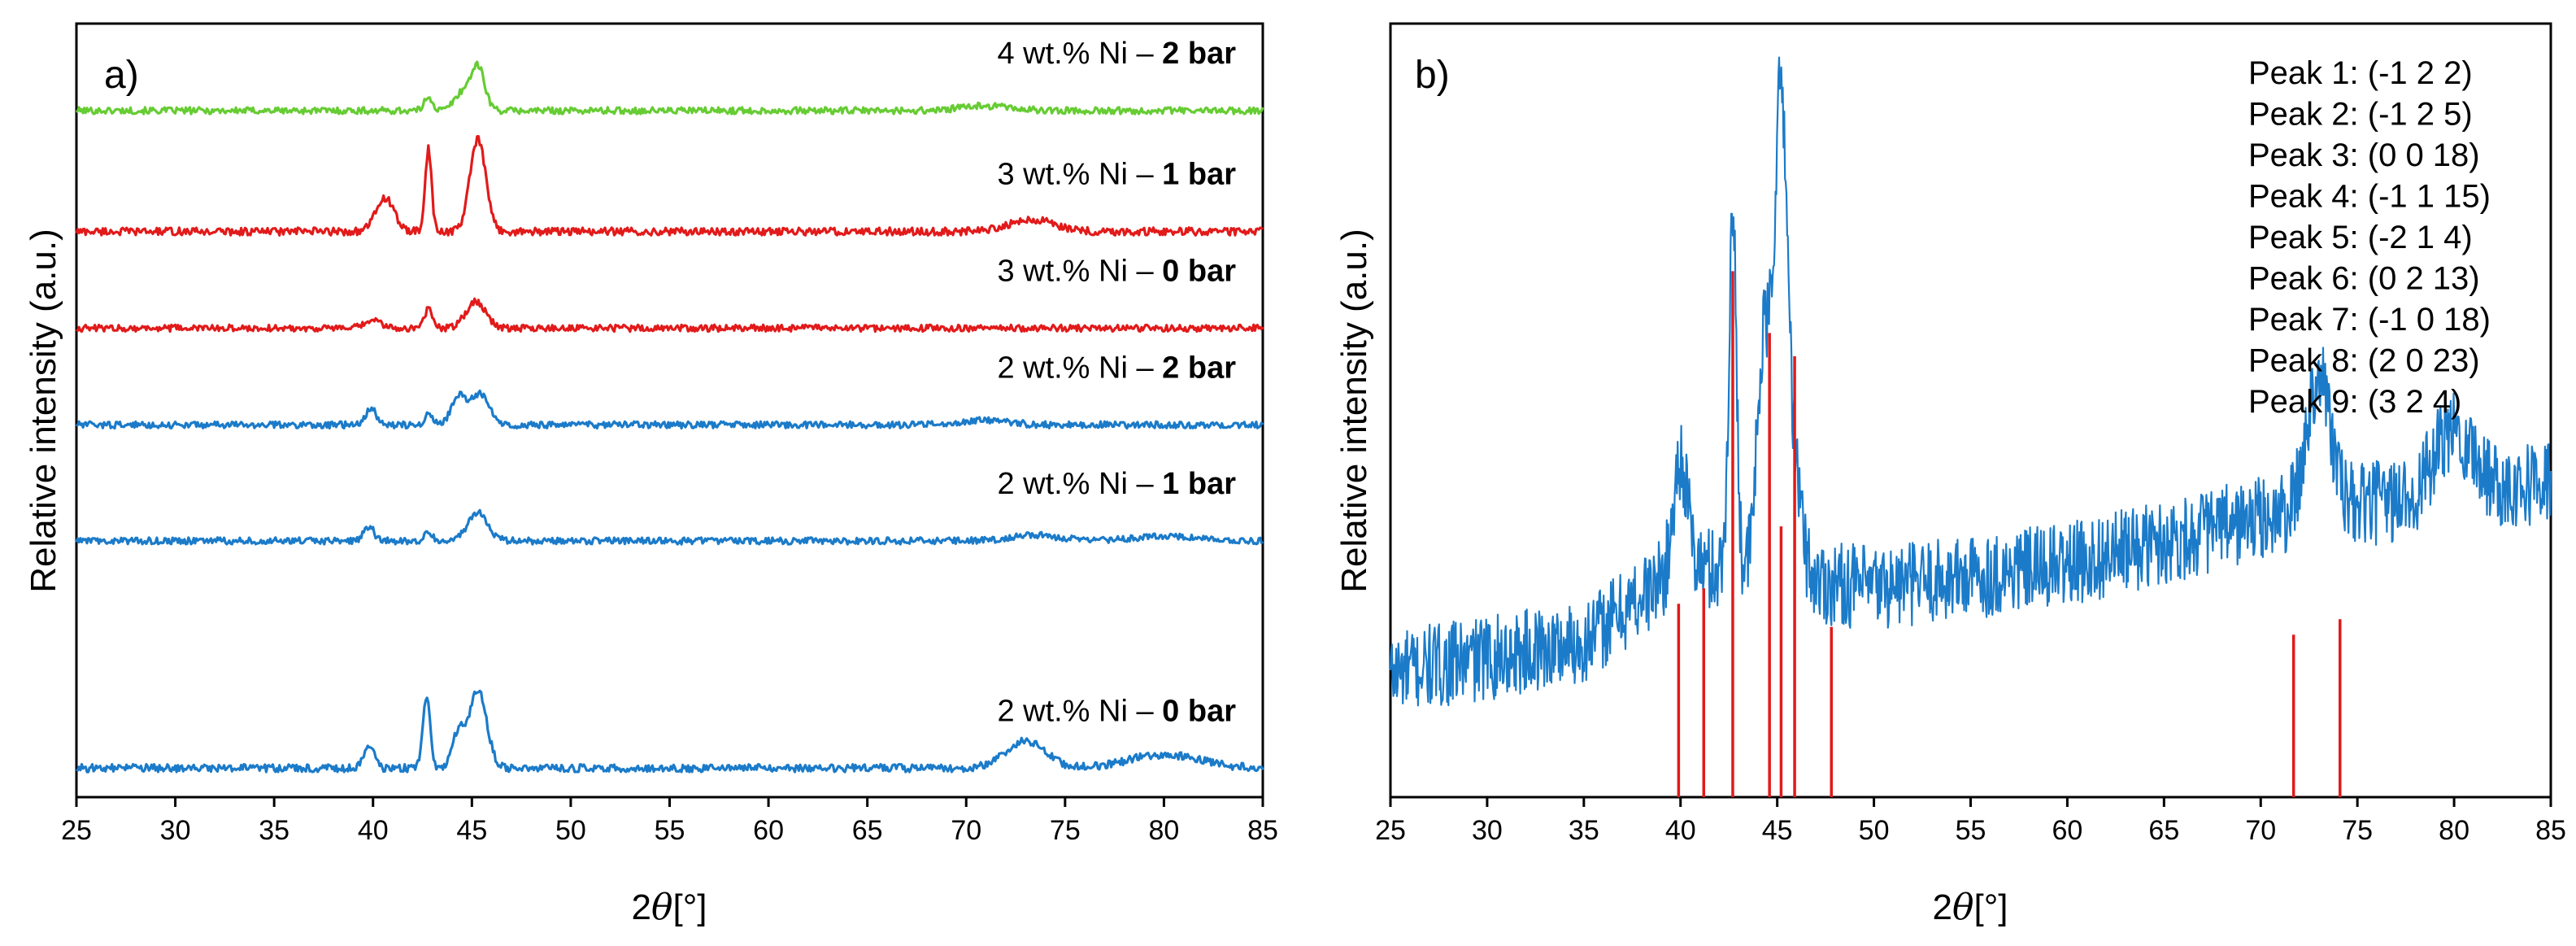 The height and width of the screenshot is (946, 2576). I want to click on panel-b-xtick-label: 70, so click(2261, 831).